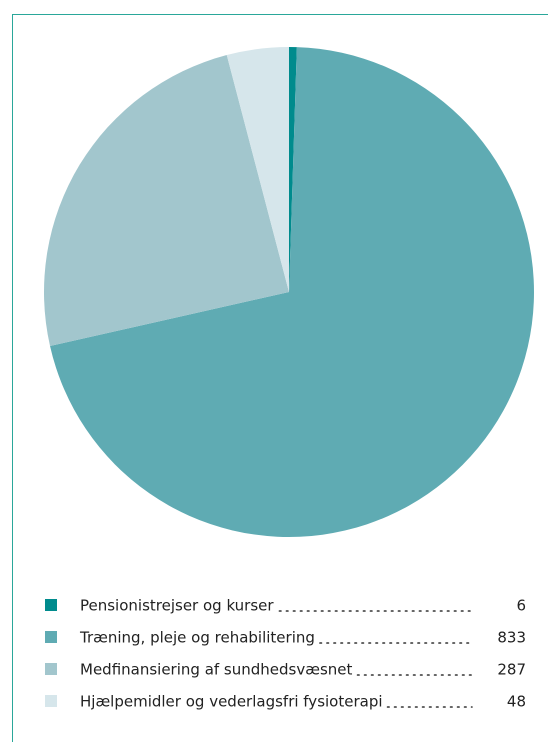 The width and height of the screenshot is (549, 742). What do you see at coordinates (231, 702) in the screenshot?
I see `legend-label: Hjælpemidler og vederlagsfri fysioterapi` at bounding box center [231, 702].